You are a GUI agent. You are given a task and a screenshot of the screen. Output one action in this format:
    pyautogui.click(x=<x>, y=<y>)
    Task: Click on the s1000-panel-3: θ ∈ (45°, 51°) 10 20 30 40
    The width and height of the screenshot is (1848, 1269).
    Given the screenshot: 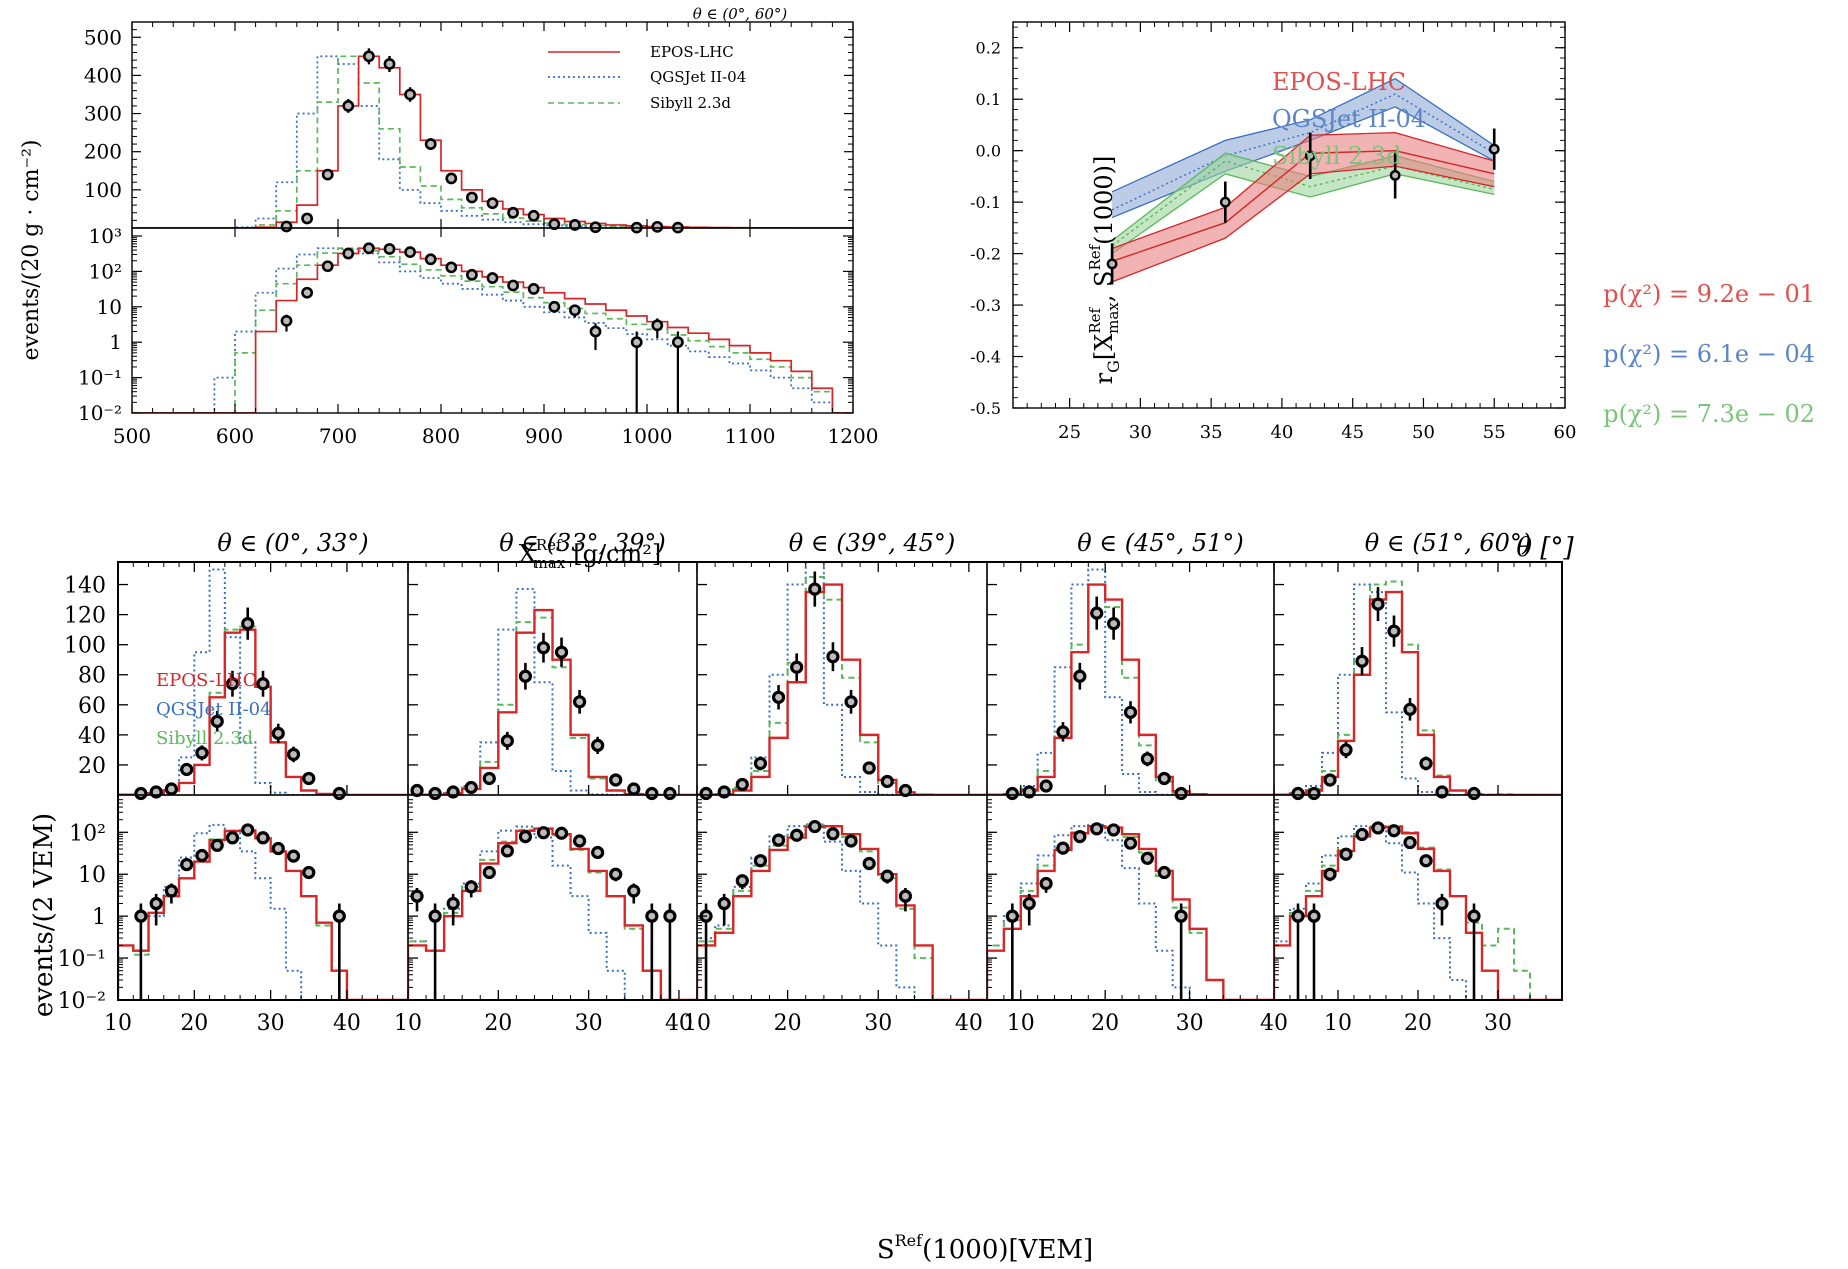 What is the action you would take?
    pyautogui.click(x=1137, y=782)
    